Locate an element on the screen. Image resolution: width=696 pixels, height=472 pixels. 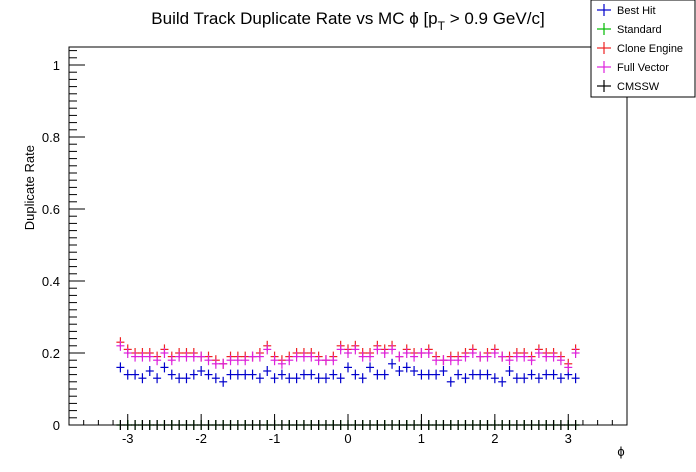
y-tick-label: 0.8 is located at coordinates (51, 137).